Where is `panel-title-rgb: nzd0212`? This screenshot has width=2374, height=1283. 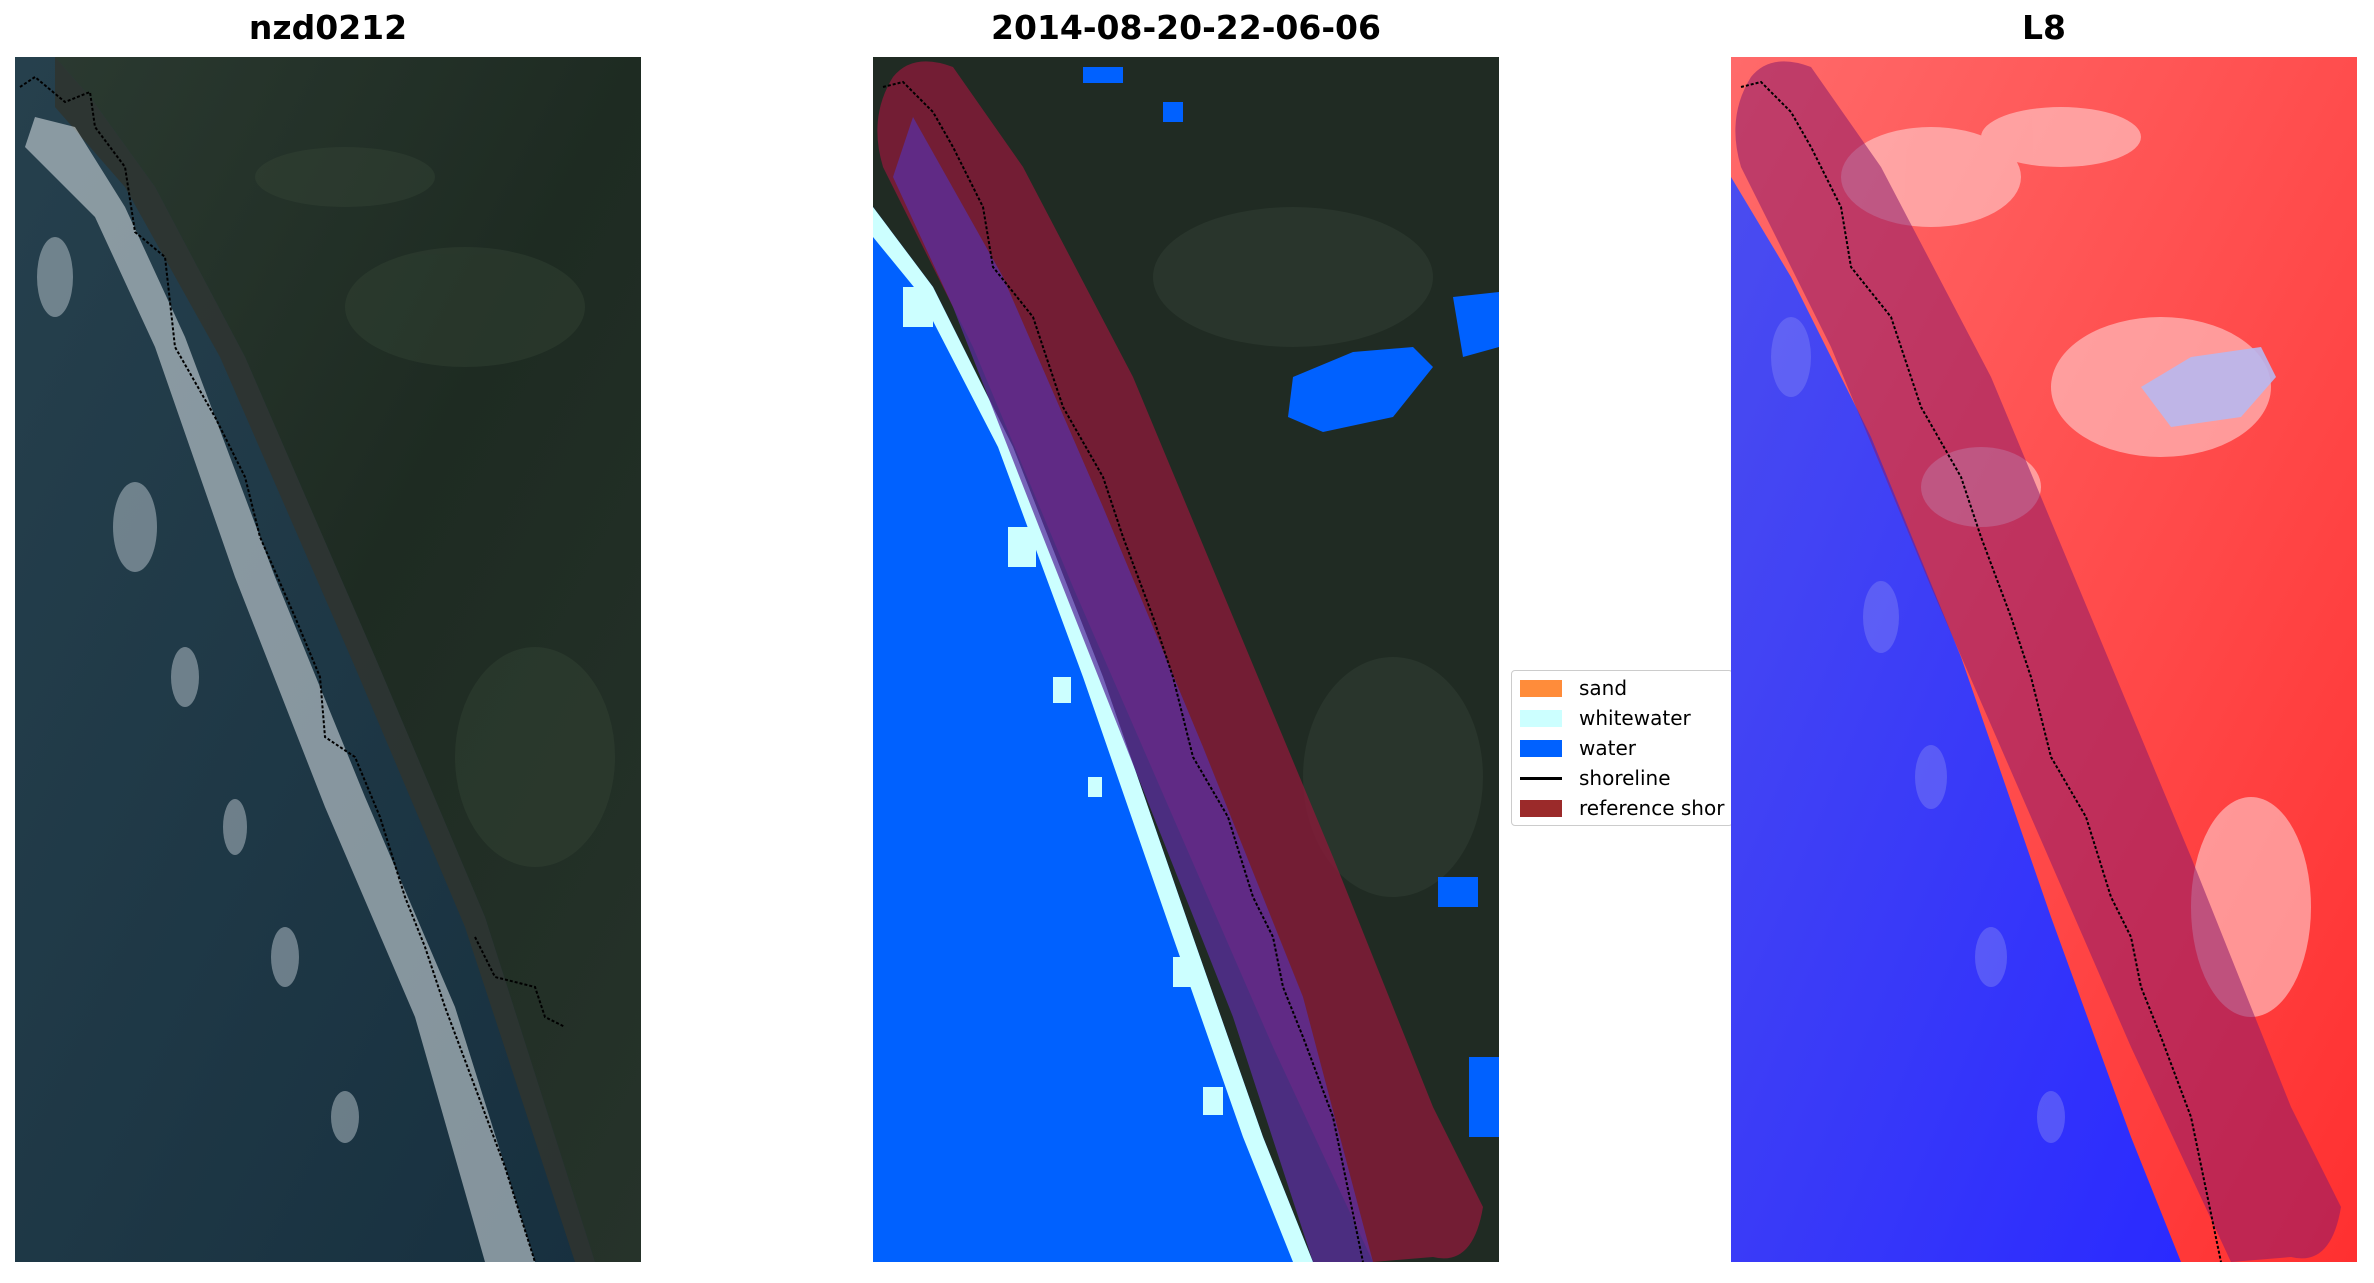 panel-title-rgb: nzd0212 is located at coordinates (328, 27).